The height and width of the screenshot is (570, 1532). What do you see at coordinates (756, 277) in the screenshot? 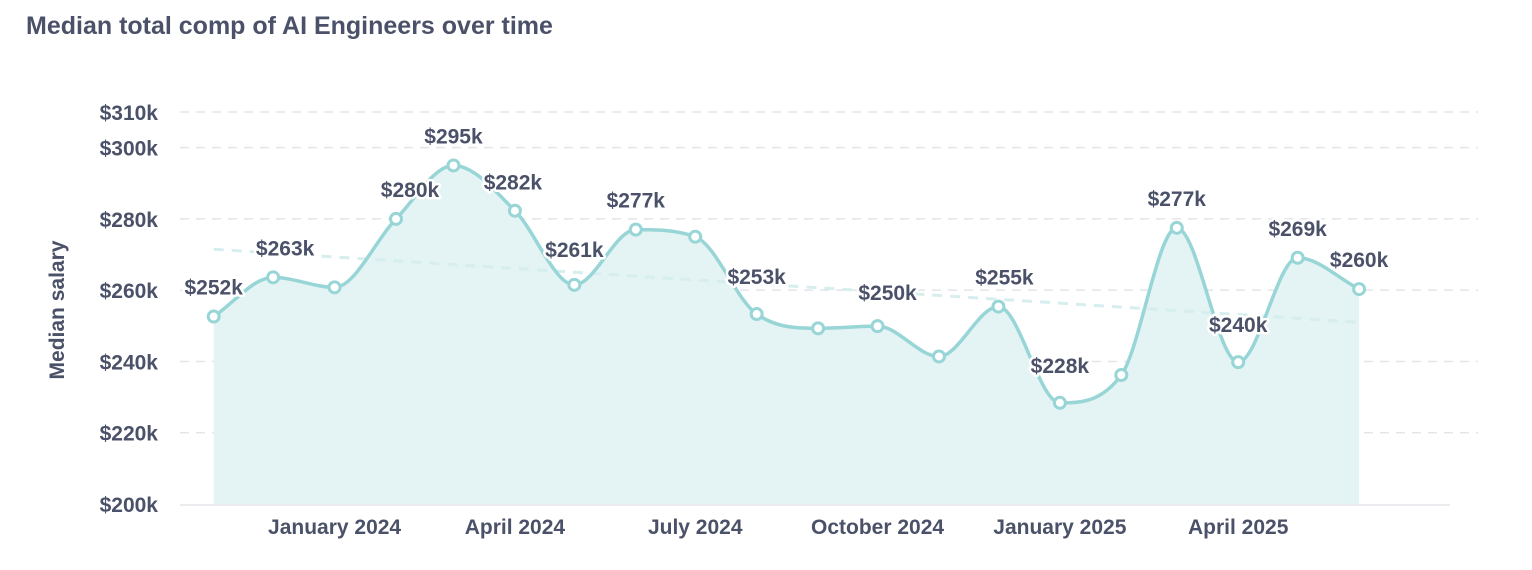
I see `data-label: $253k` at bounding box center [756, 277].